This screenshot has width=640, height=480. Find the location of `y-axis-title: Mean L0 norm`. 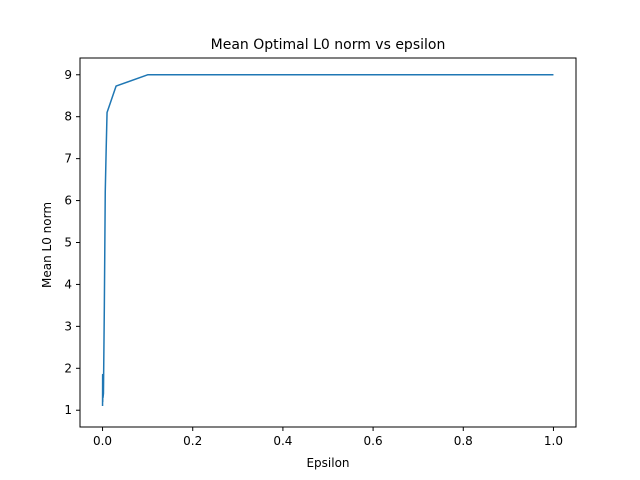

y-axis-title: Mean L0 norm is located at coordinates (47, 245).